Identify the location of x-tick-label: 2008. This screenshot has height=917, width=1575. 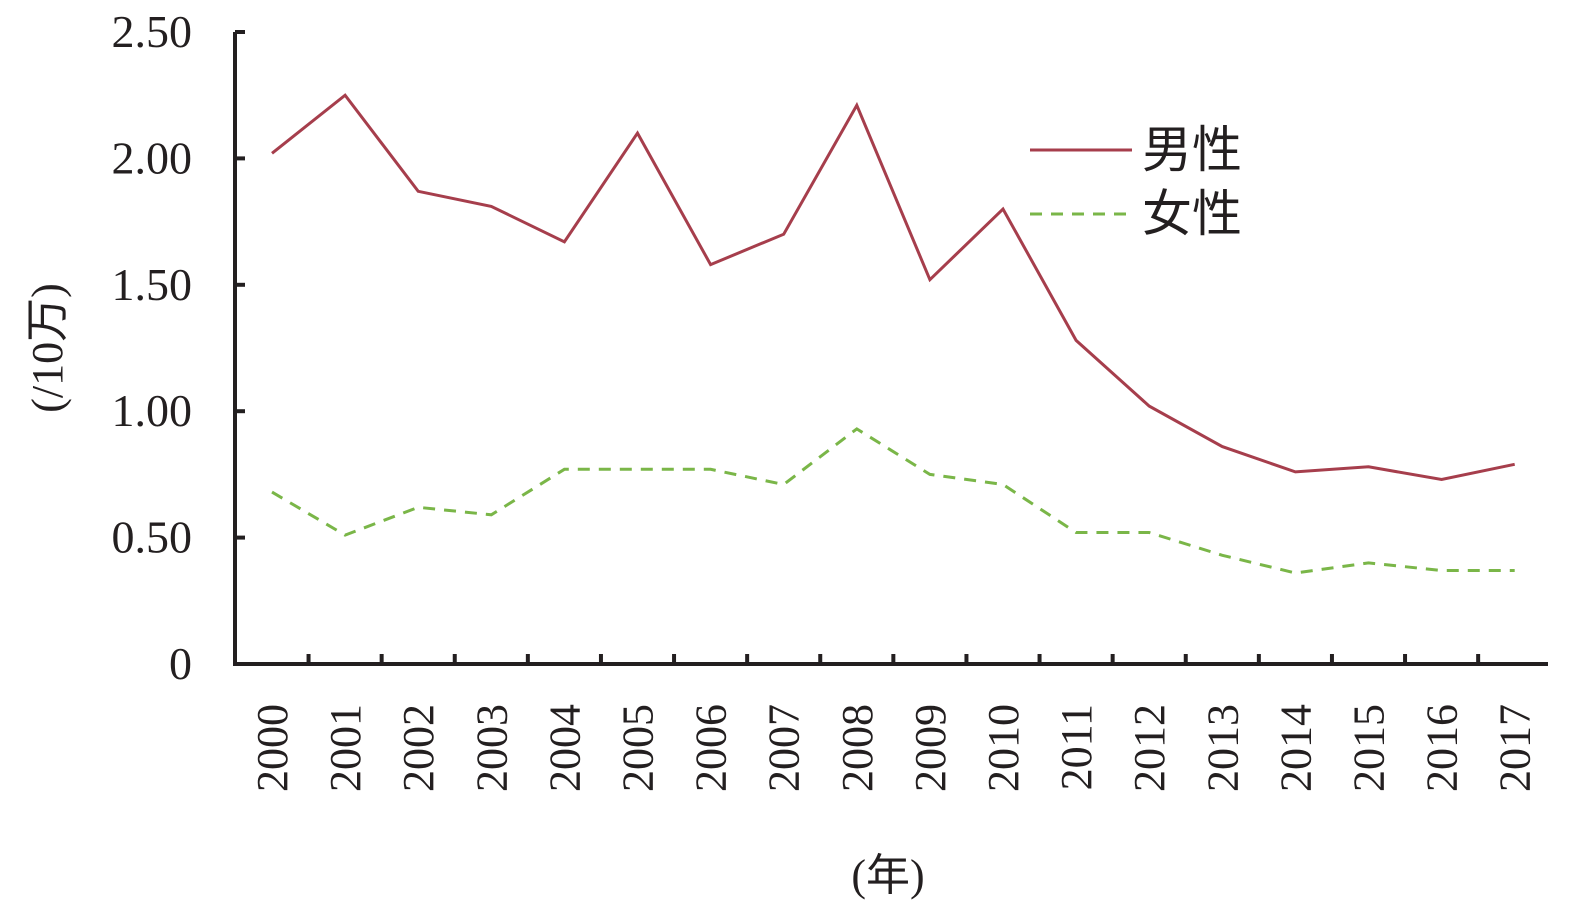
(857, 748).